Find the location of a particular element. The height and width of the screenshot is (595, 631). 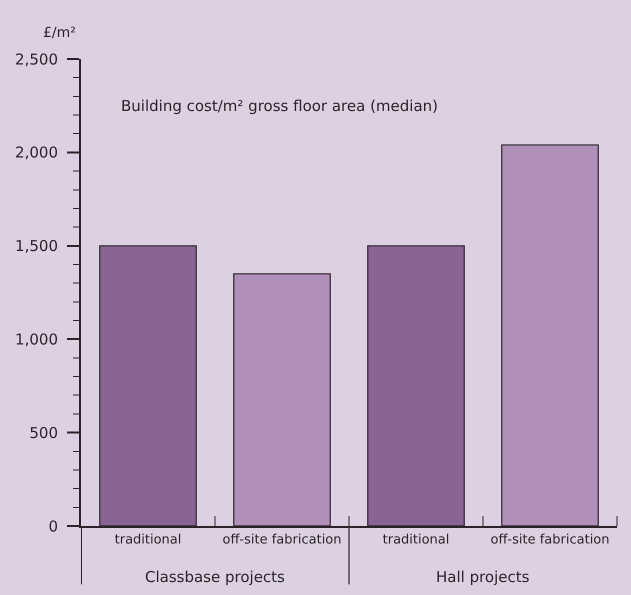

text: Building cost/m² gross floor area (median) is located at coordinates (279, 106).